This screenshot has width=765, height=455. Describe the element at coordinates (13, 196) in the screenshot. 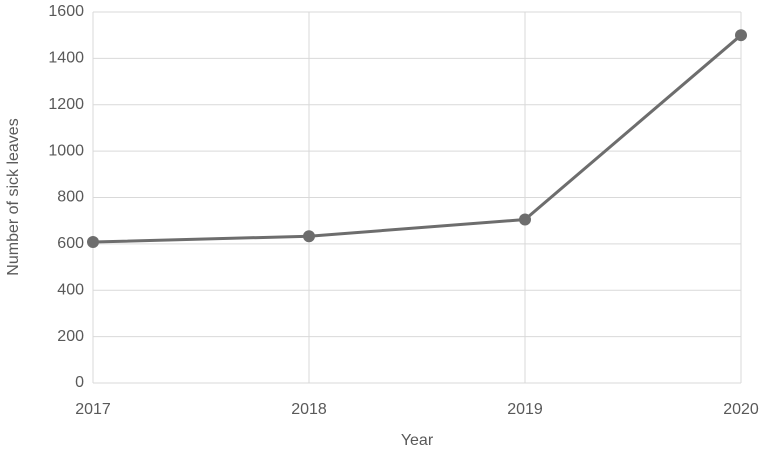

I see `y-axis-title: Number of sick leaves` at that location.